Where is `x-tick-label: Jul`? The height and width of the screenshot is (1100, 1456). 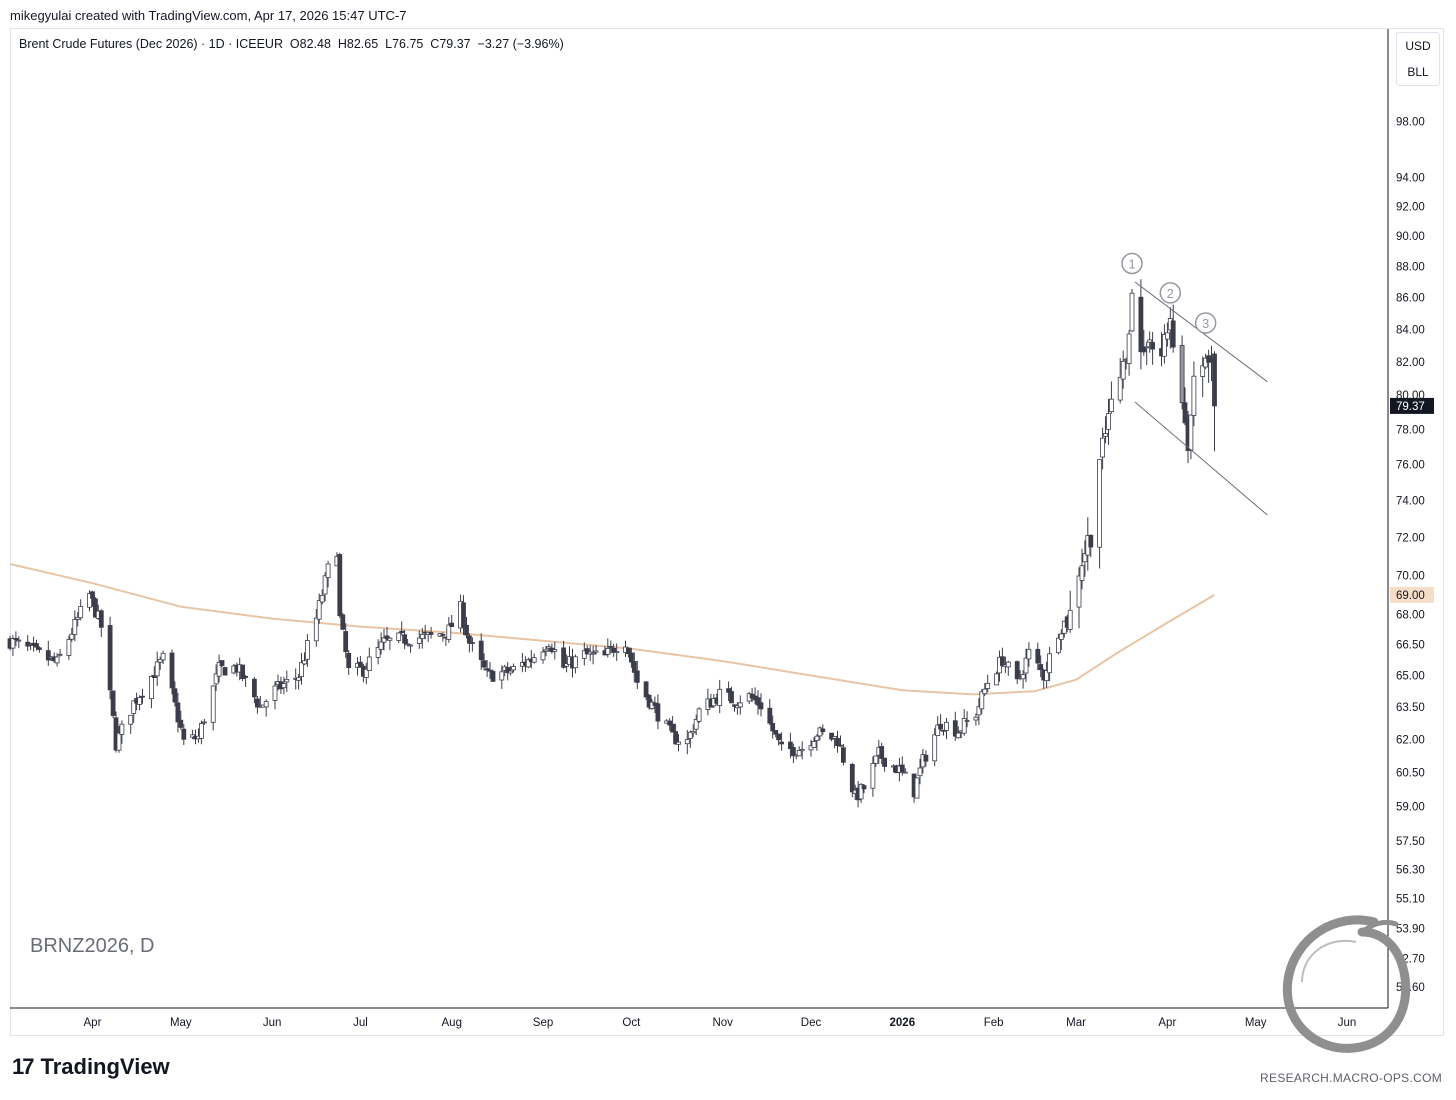
x-tick-label: Jul is located at coordinates (360, 1023).